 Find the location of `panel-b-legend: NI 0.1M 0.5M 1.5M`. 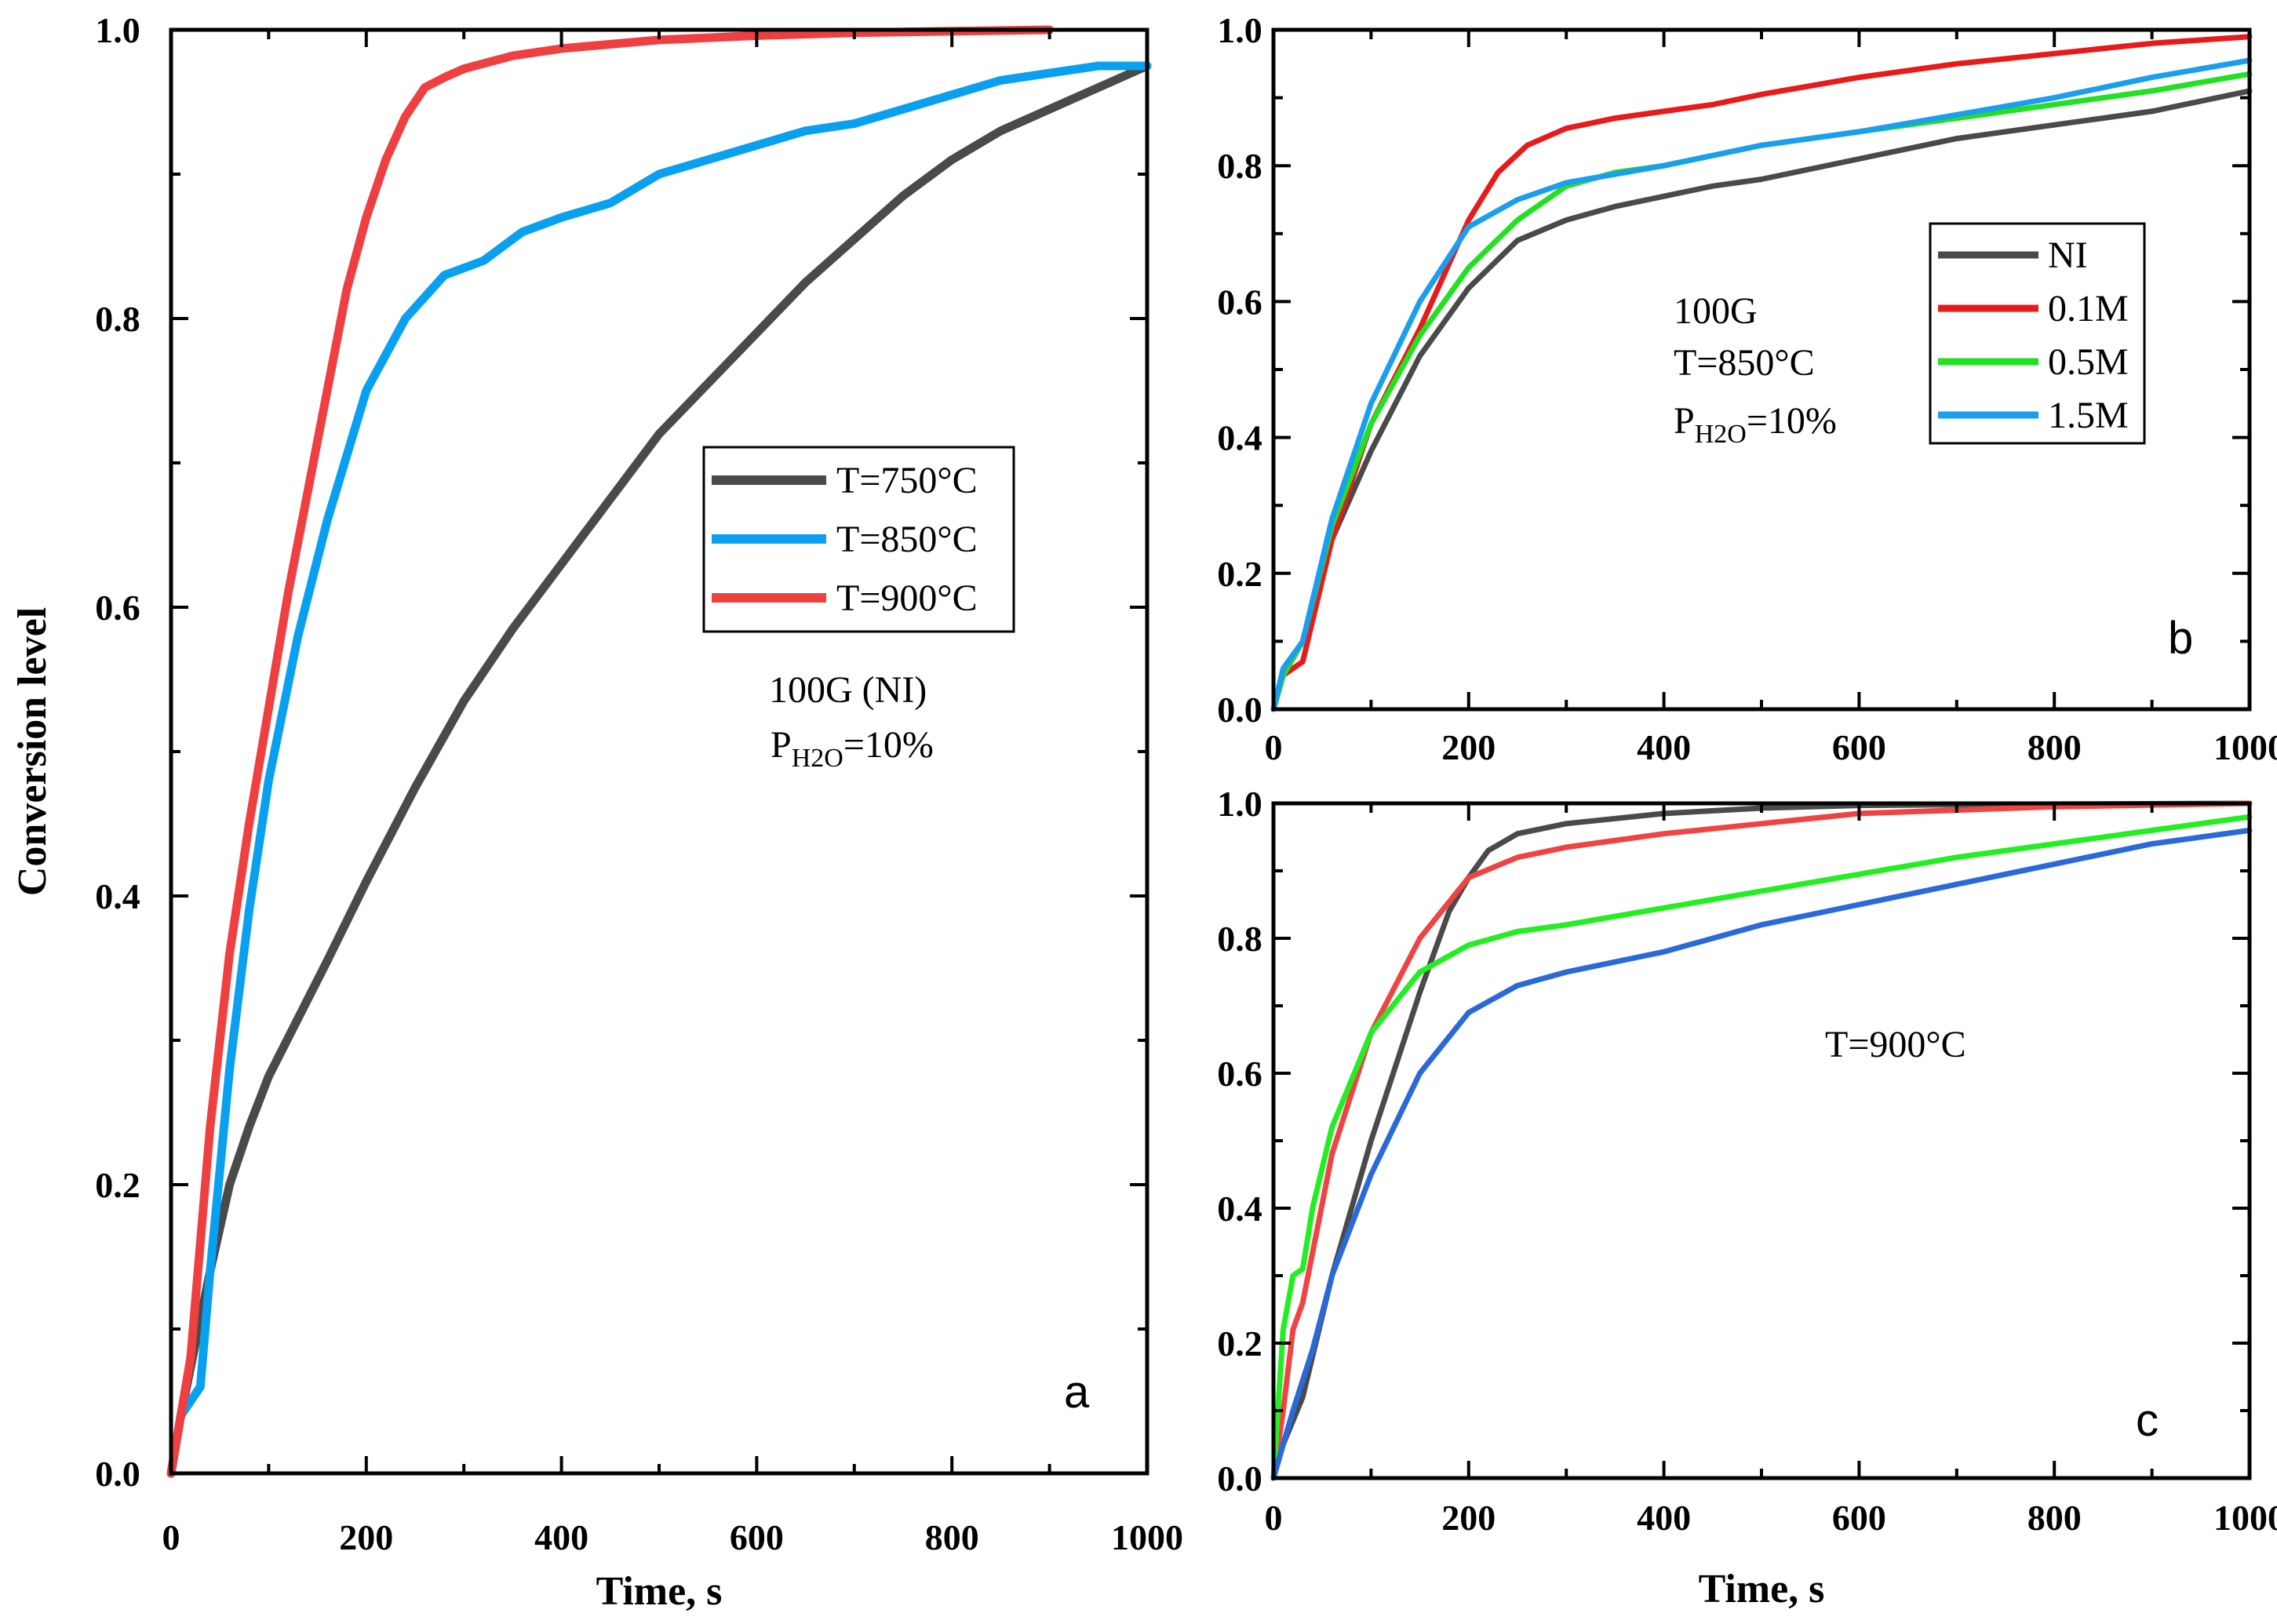

panel-b-legend: NI 0.1M 0.5M 1.5M is located at coordinates (2037, 333).